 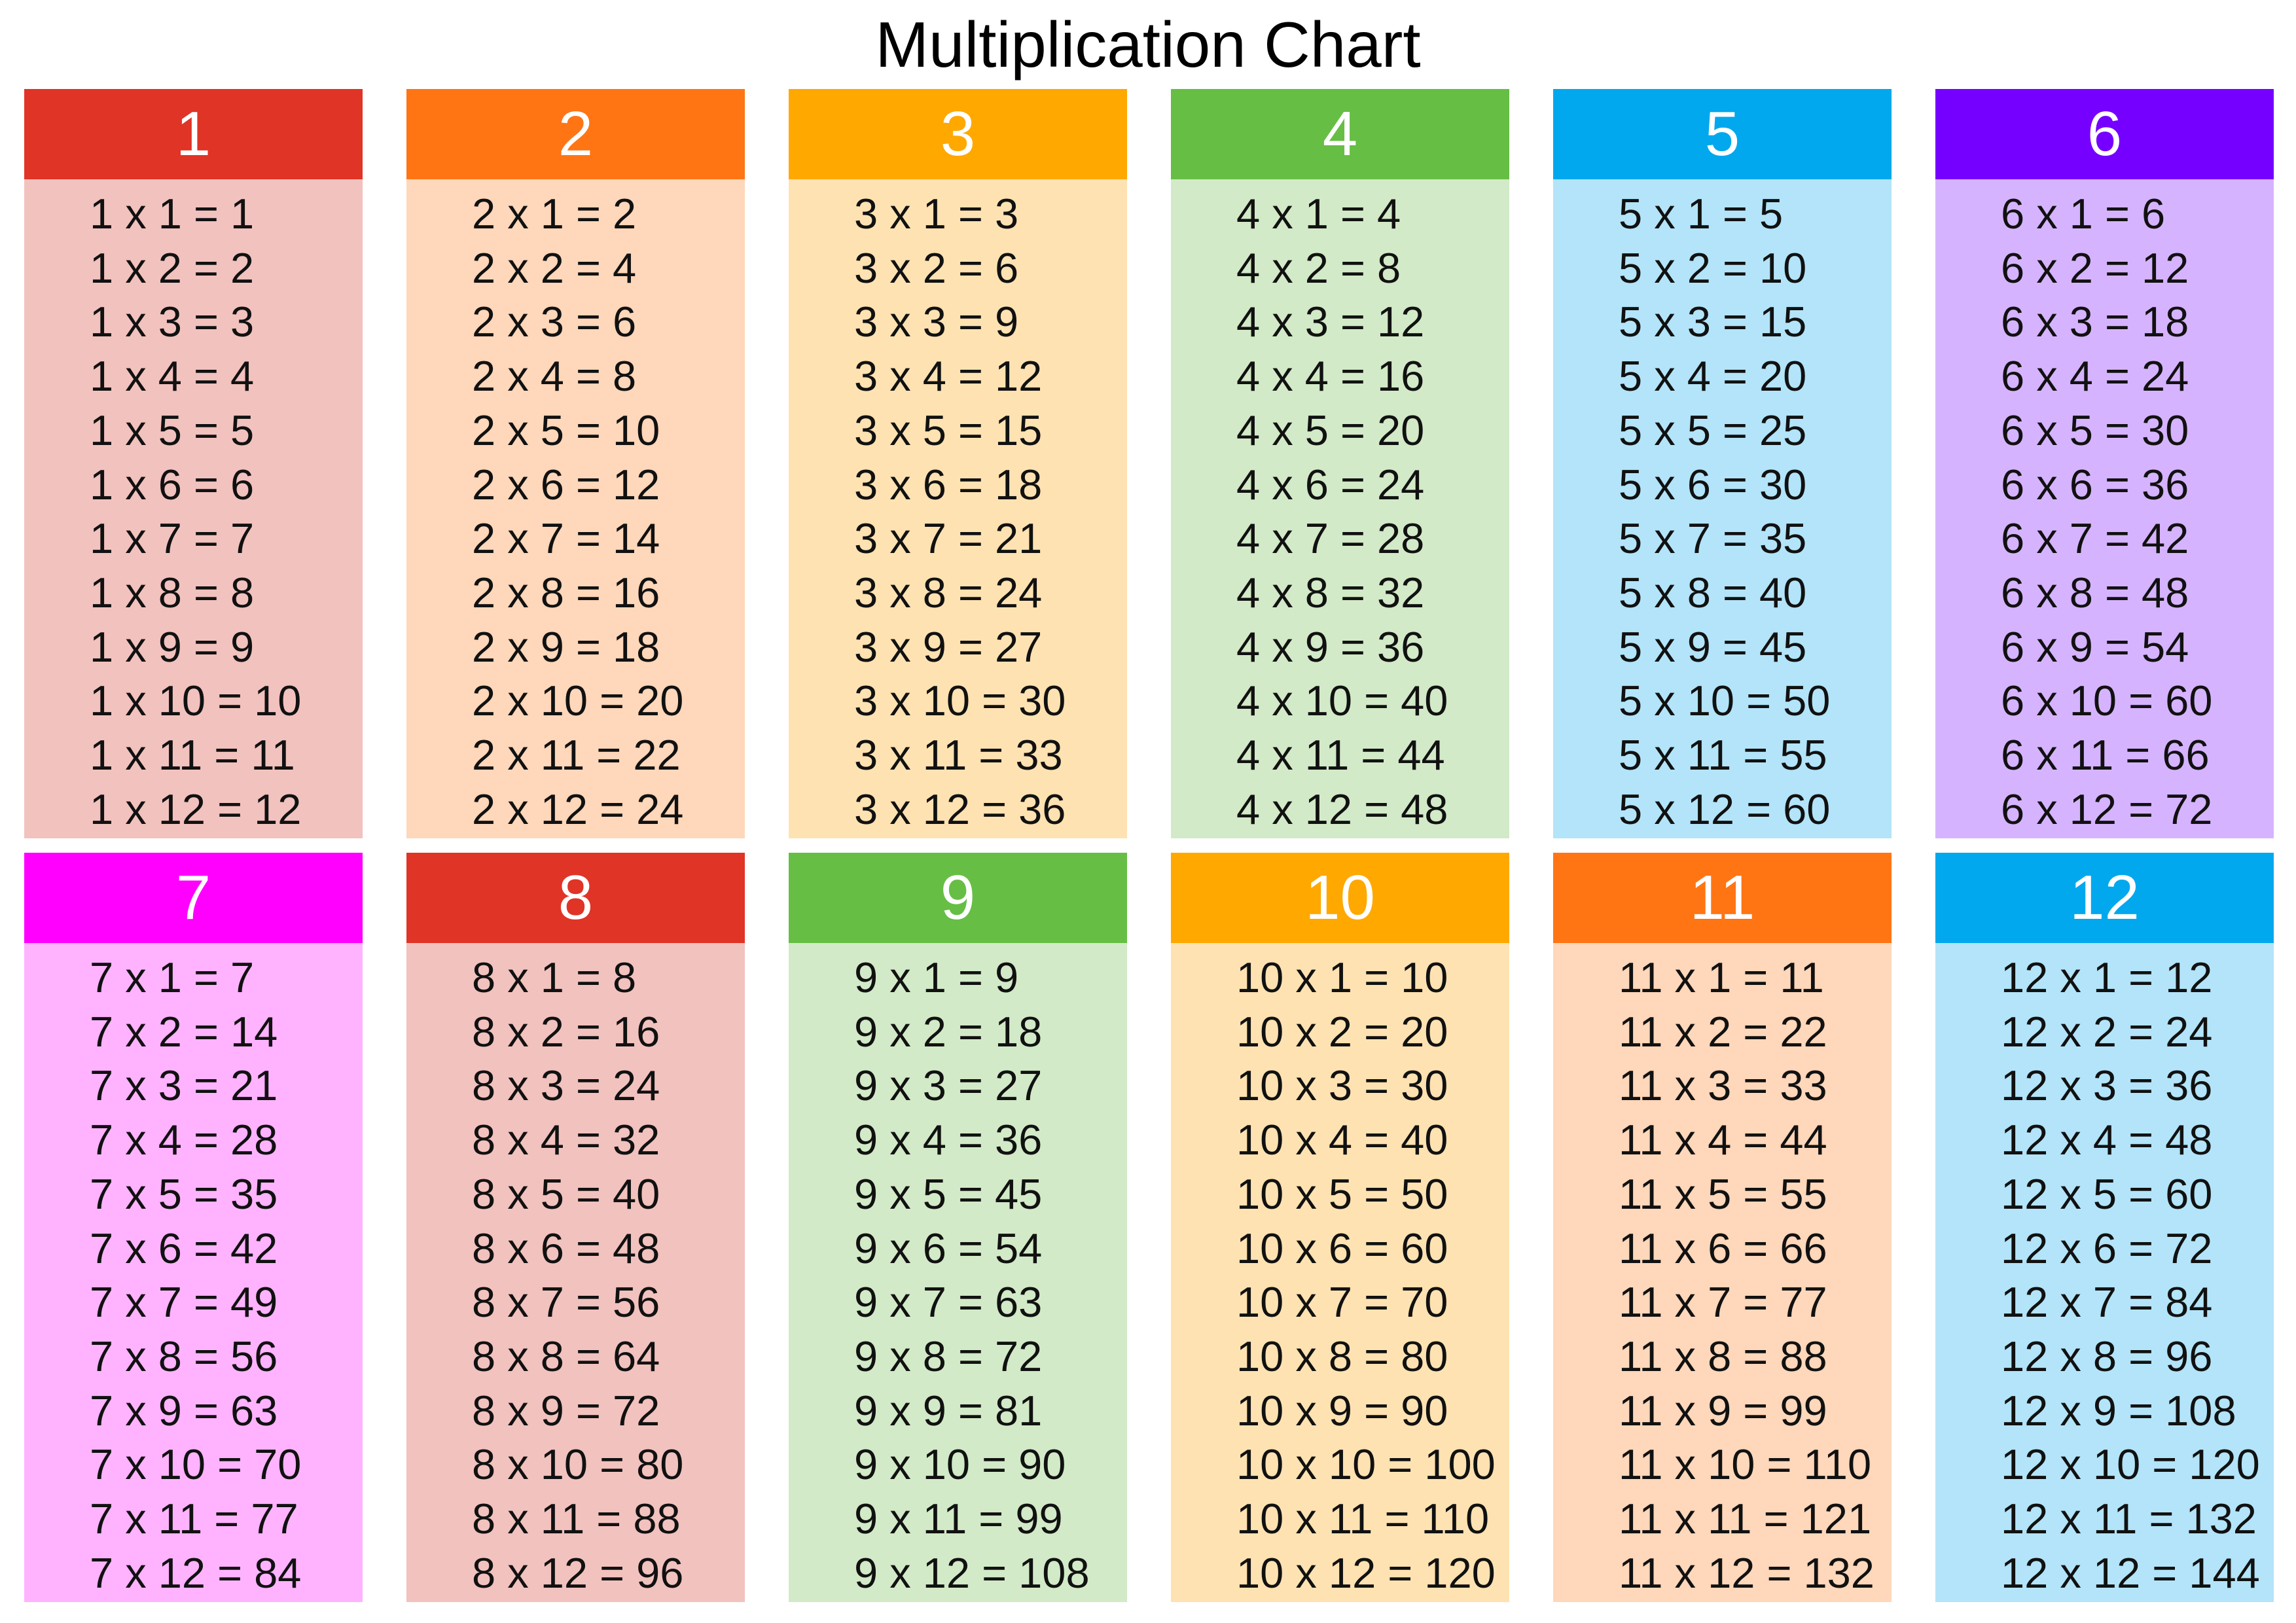 I want to click on multiplication-fact: 5 x 9 = 45, so click(x=1713, y=646).